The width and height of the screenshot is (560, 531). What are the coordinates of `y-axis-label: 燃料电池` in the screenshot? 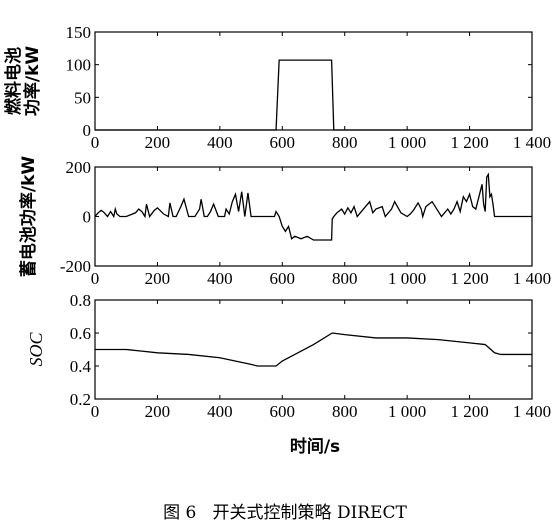 It's located at (13, 81).